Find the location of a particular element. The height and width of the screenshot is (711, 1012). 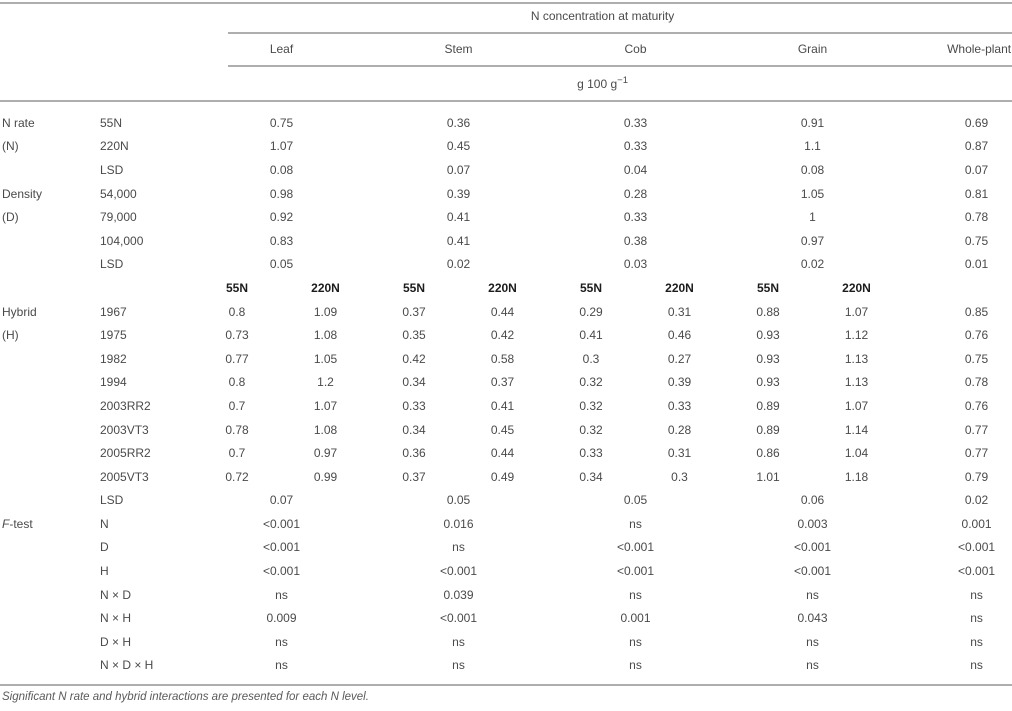

table-cell: 0.28 is located at coordinates (635, 193).